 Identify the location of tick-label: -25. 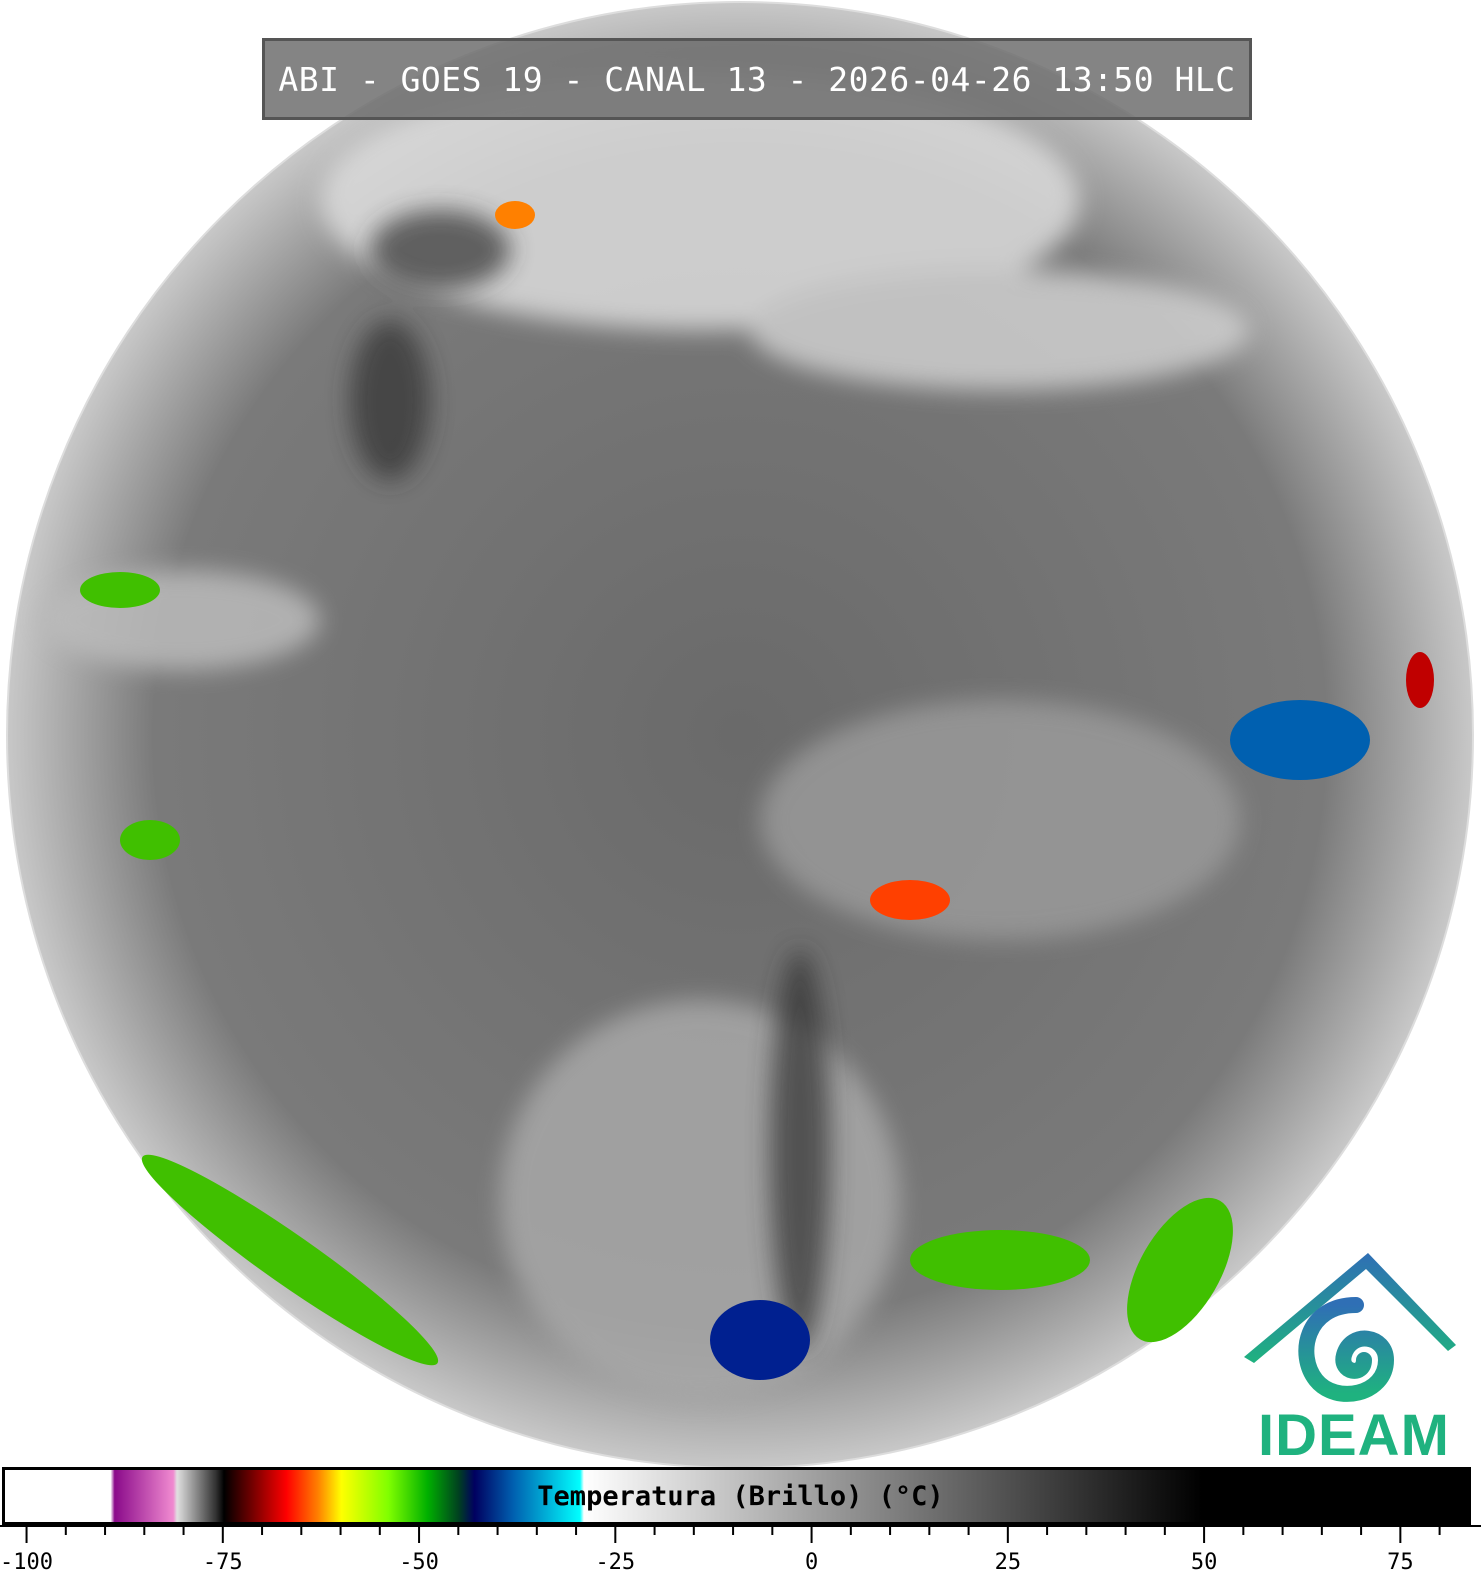
(615, 1562).